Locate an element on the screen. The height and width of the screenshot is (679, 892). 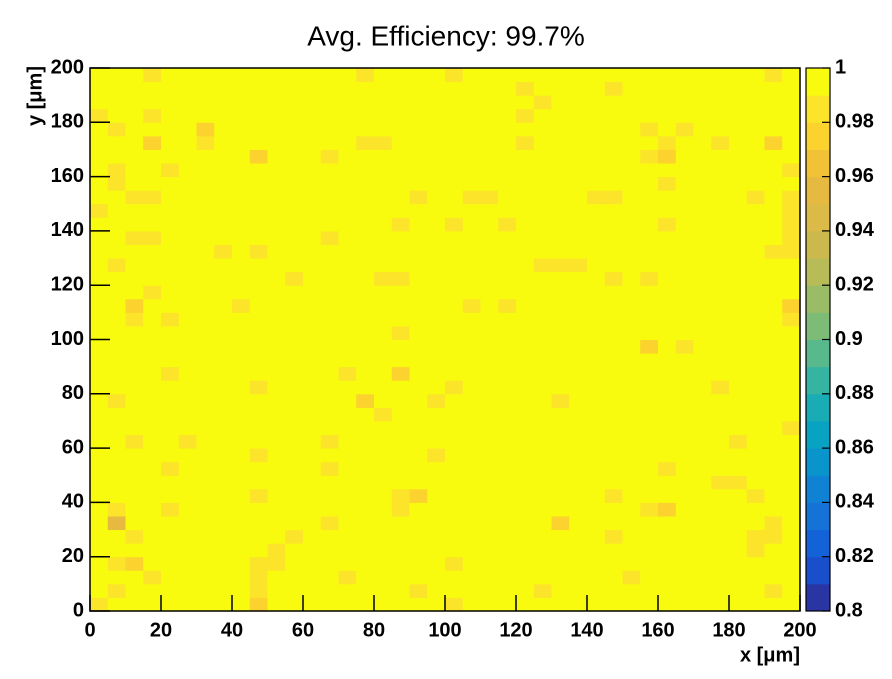
colorbar-swatch is located at coordinates (818, 597).